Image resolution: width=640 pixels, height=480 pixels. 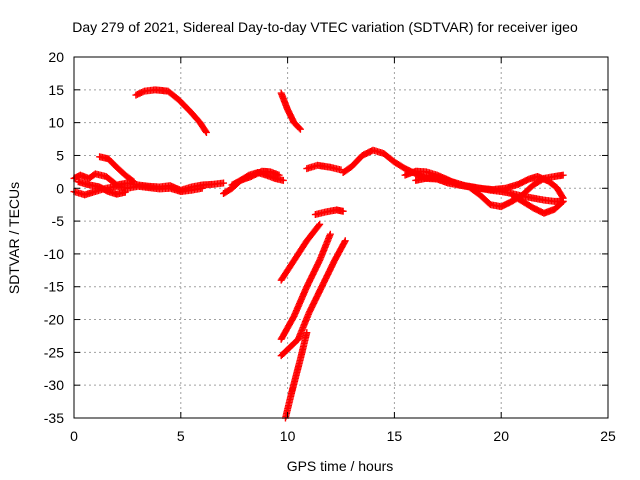 I want to click on y-tick-label: -25, so click(x=54, y=352).